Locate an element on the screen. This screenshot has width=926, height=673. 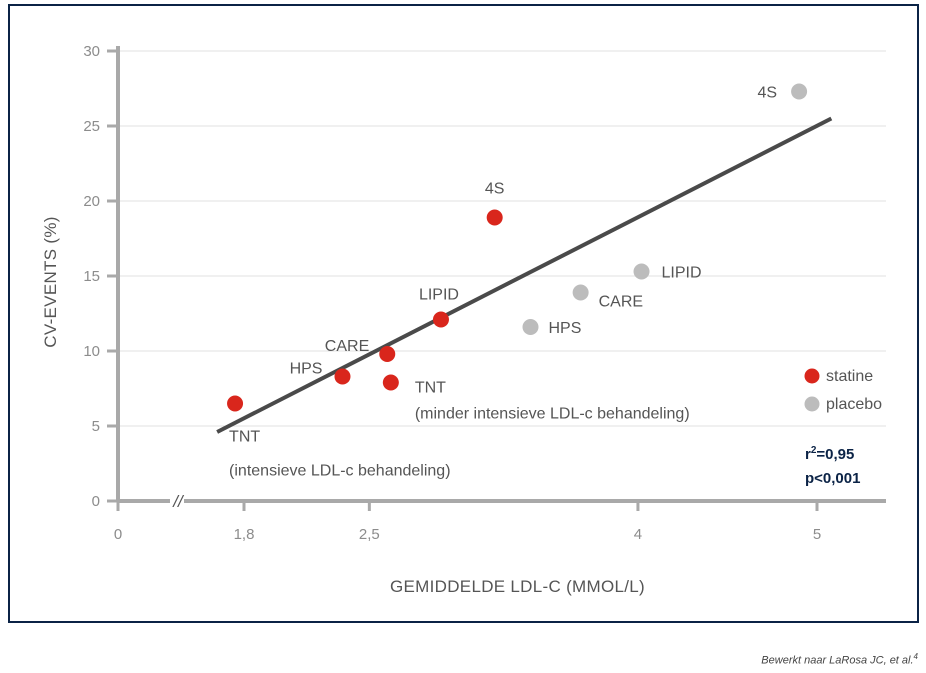
r-squared-base: r is located at coordinates (808, 454).